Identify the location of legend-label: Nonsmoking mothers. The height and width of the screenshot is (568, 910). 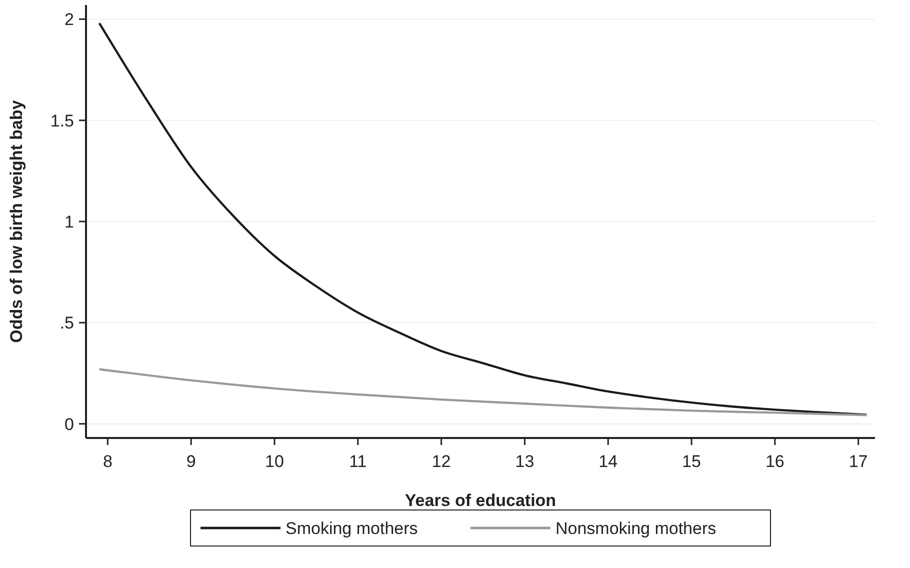
(636, 528).